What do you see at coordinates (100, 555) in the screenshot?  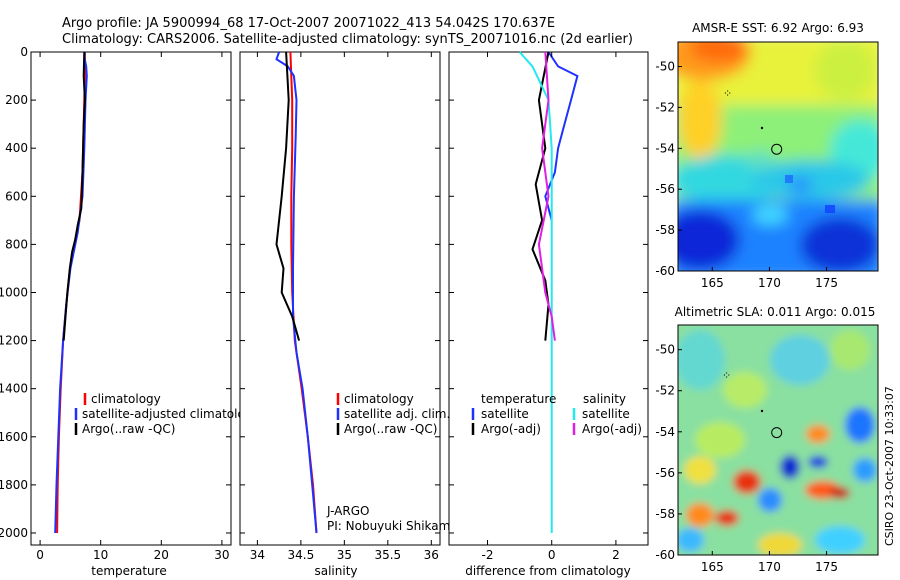 I see `x-tick-label: 10` at bounding box center [100, 555].